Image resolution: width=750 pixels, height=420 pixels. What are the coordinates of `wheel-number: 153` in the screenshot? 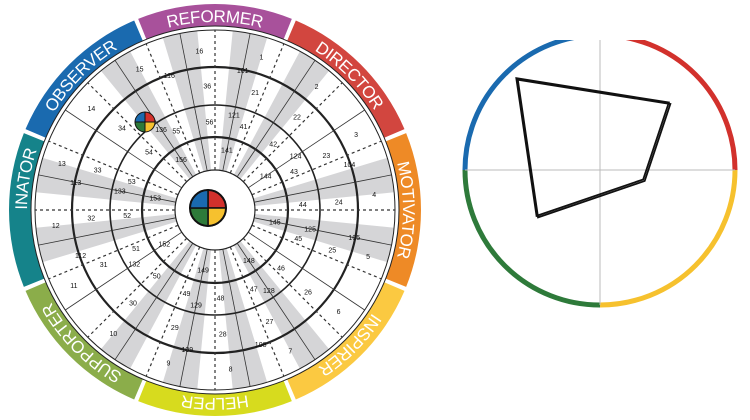 It's located at (155, 199).